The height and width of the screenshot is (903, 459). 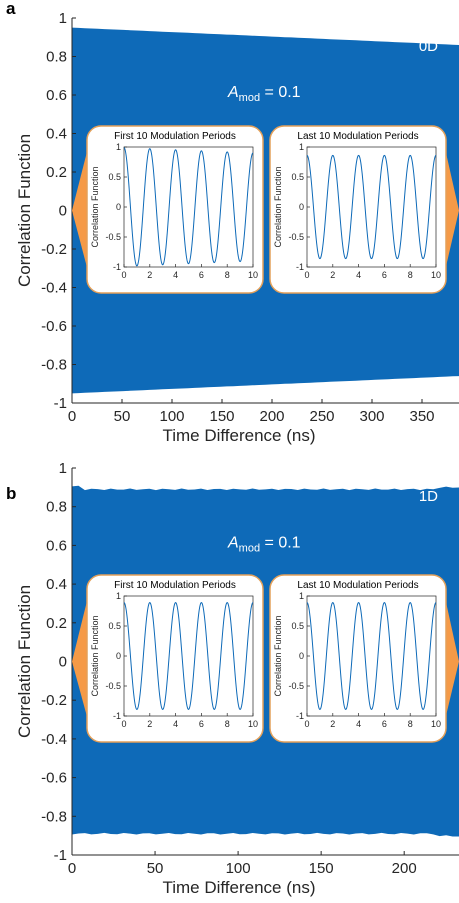 I want to click on x-tick-label: 150, so click(x=321, y=868).